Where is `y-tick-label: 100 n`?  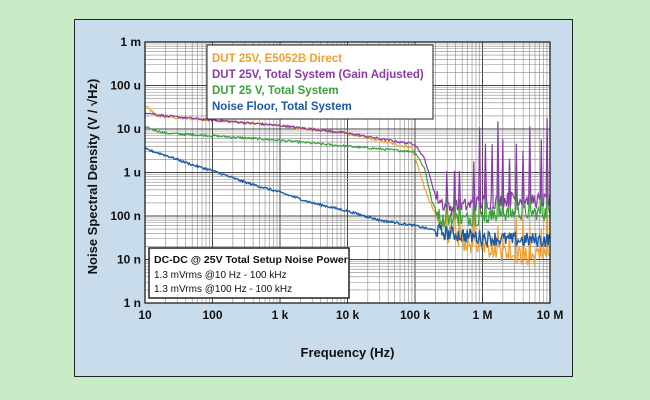
y-tick-label: 100 n is located at coordinates (125, 216).